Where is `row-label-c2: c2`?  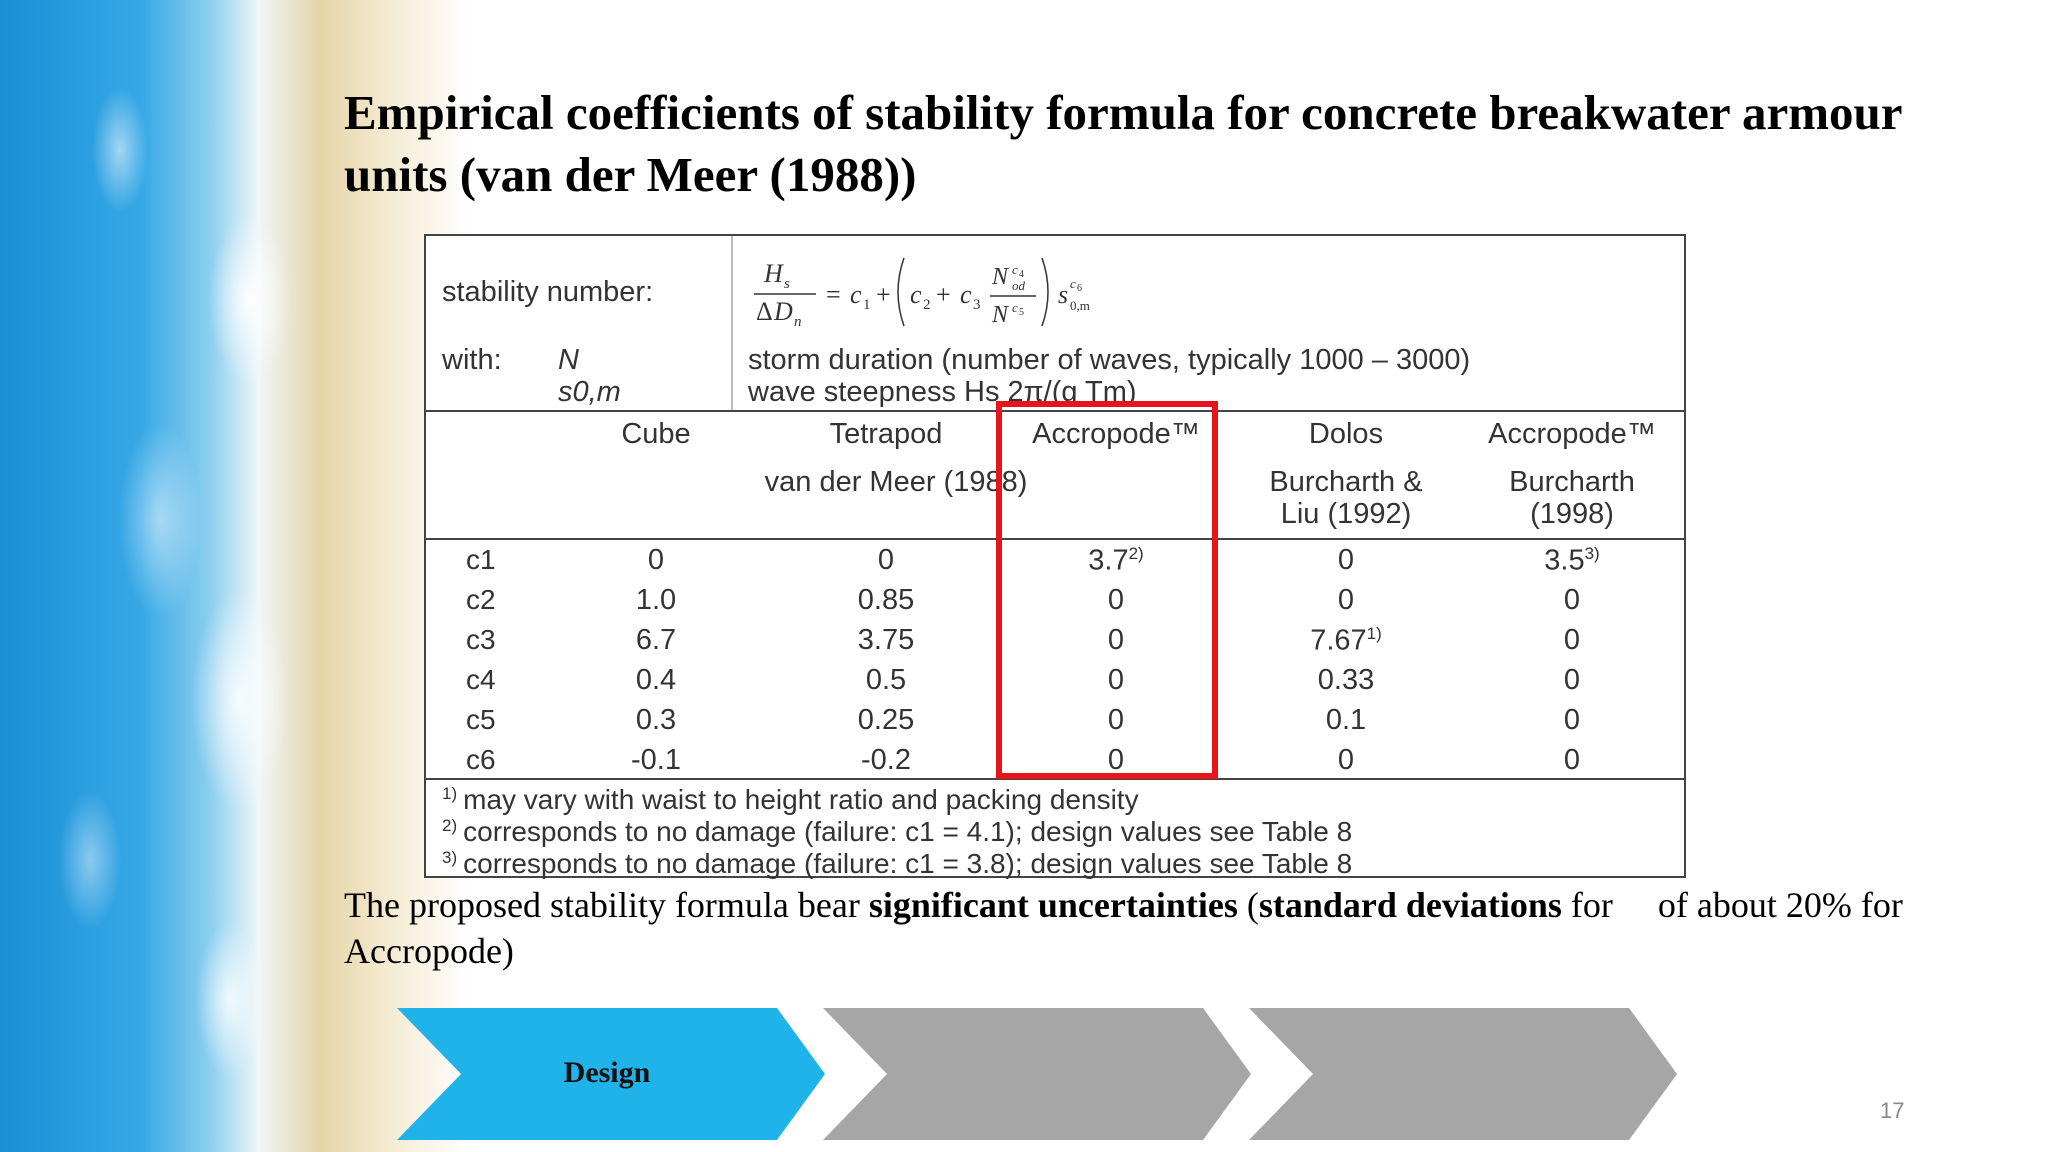 row-label-c2: c2 is located at coordinates (481, 599).